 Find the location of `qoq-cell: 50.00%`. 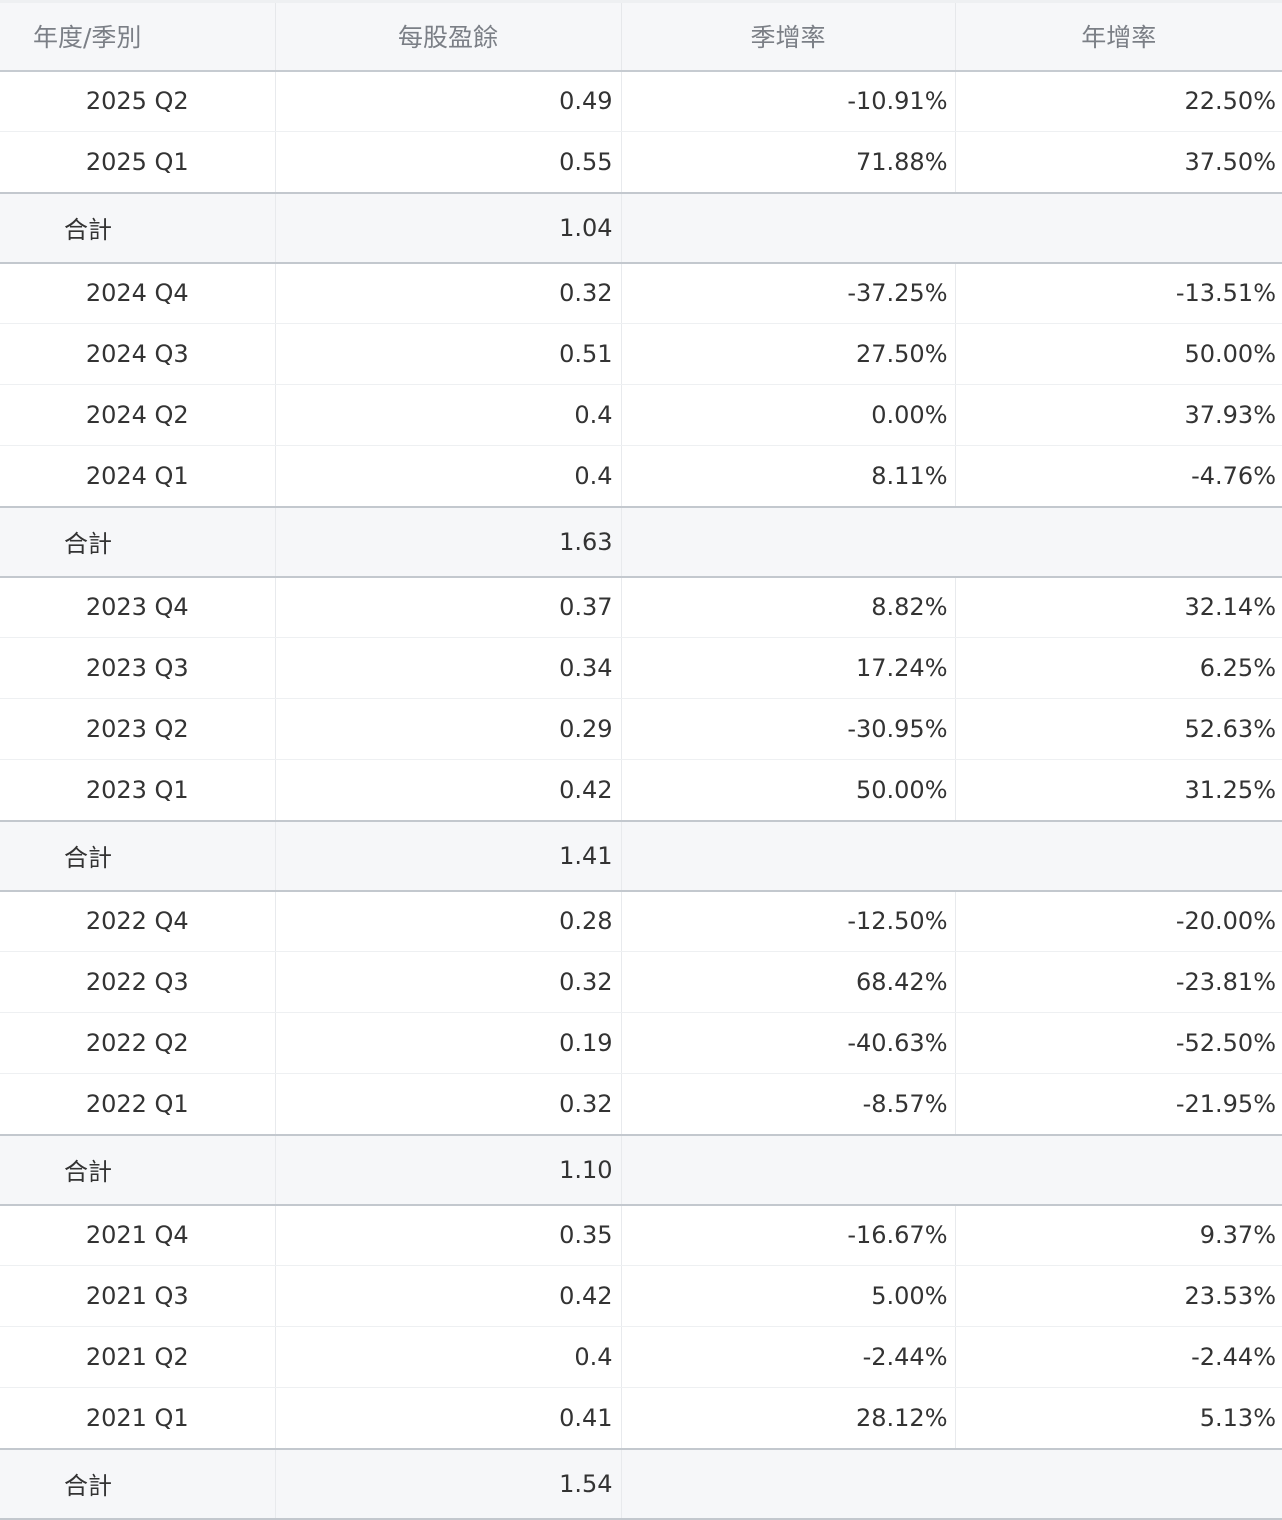

qoq-cell: 50.00% is located at coordinates (787, 790).